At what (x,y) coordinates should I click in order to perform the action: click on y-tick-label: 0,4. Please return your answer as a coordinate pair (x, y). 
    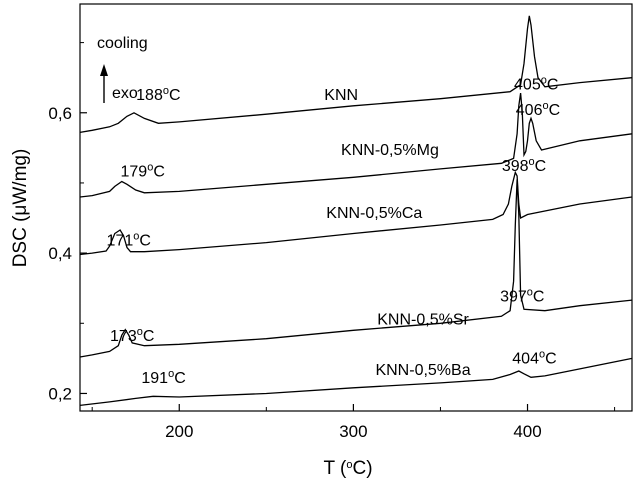
    Looking at the image, I should click on (60, 253).